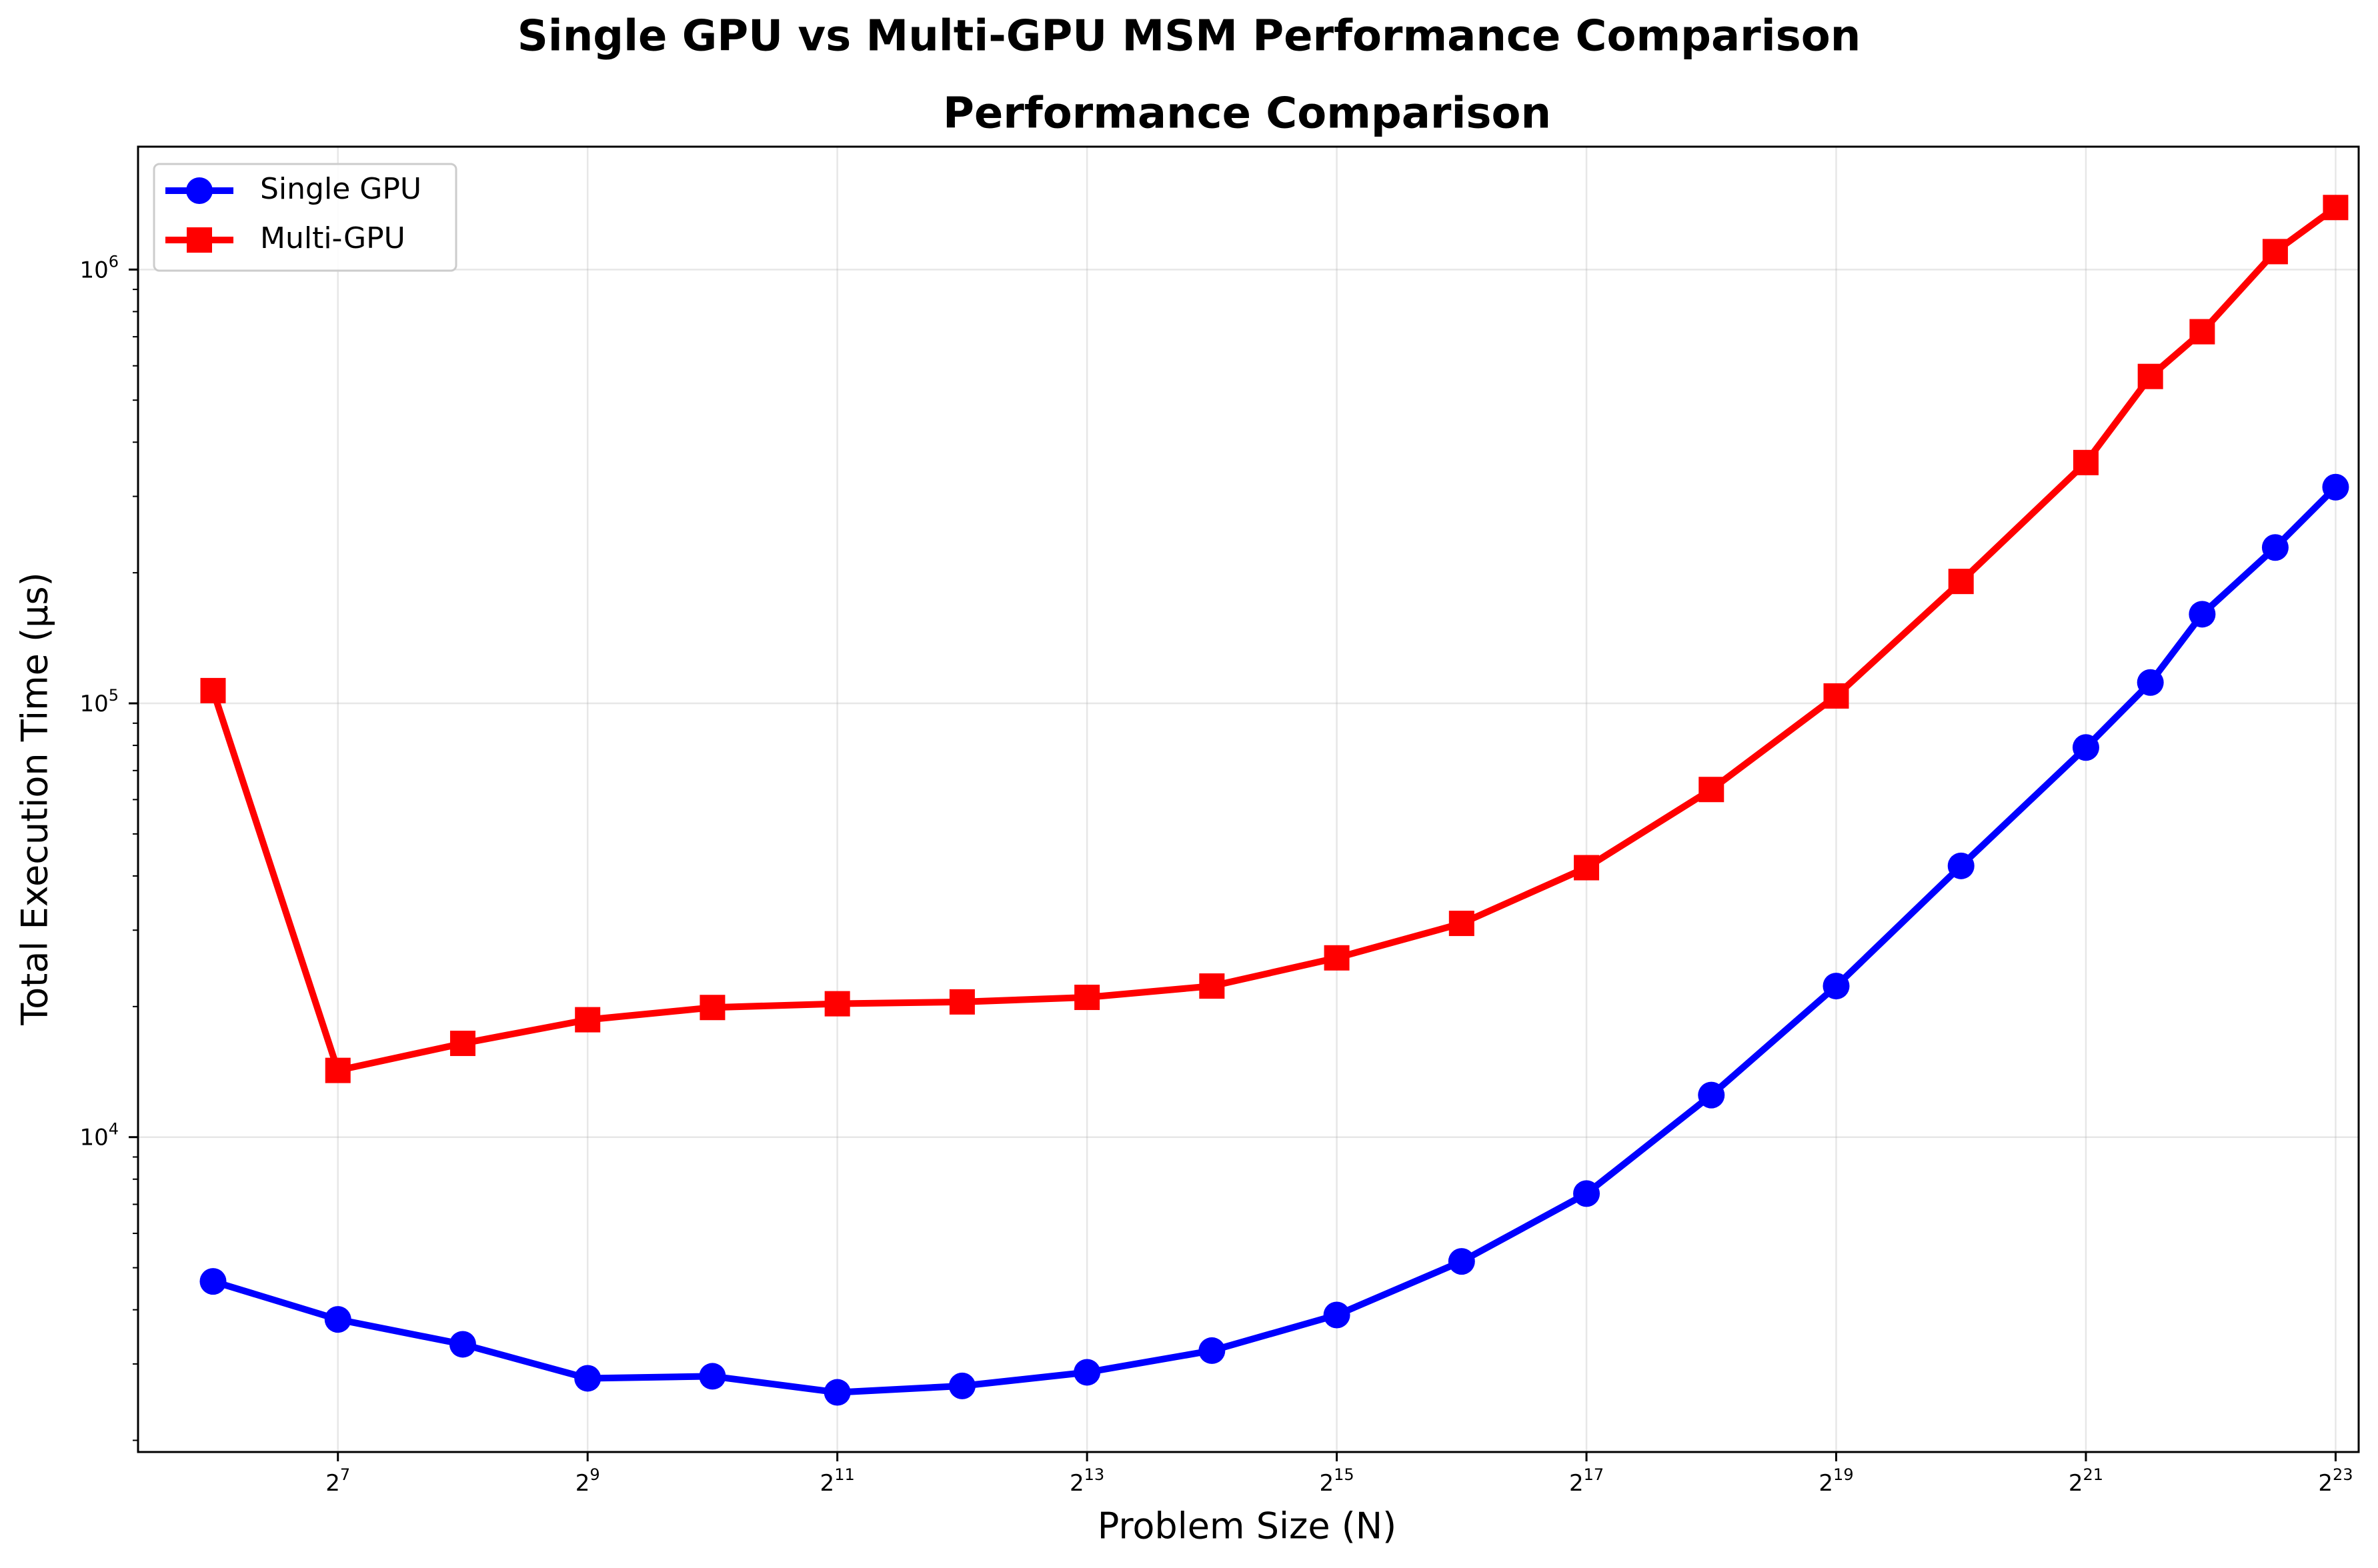 The image size is (2378, 1568). What do you see at coordinates (199, 190) in the screenshot?
I see `legend-marker-single-gpu` at bounding box center [199, 190].